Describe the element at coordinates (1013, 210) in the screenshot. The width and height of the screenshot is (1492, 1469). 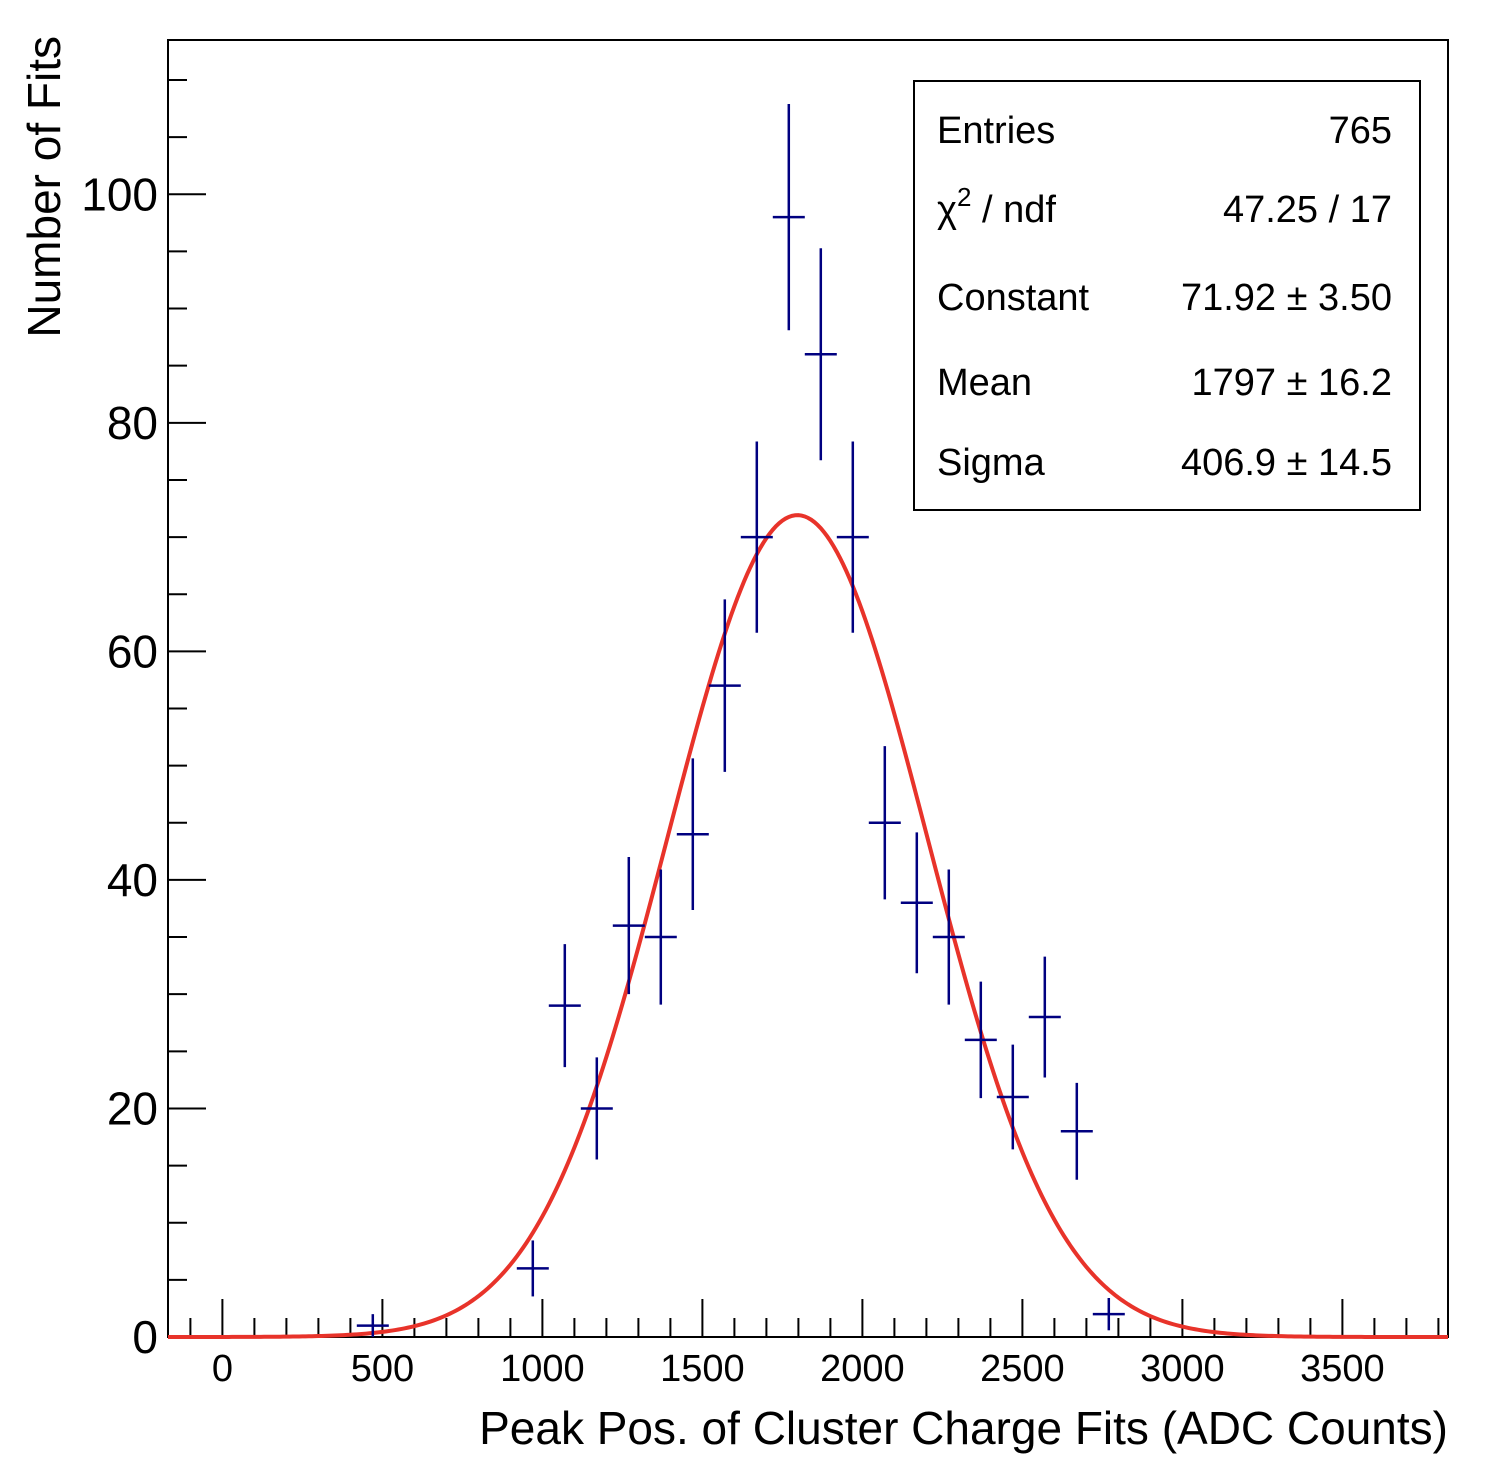
I see `stats-label-part: / ndf` at that location.